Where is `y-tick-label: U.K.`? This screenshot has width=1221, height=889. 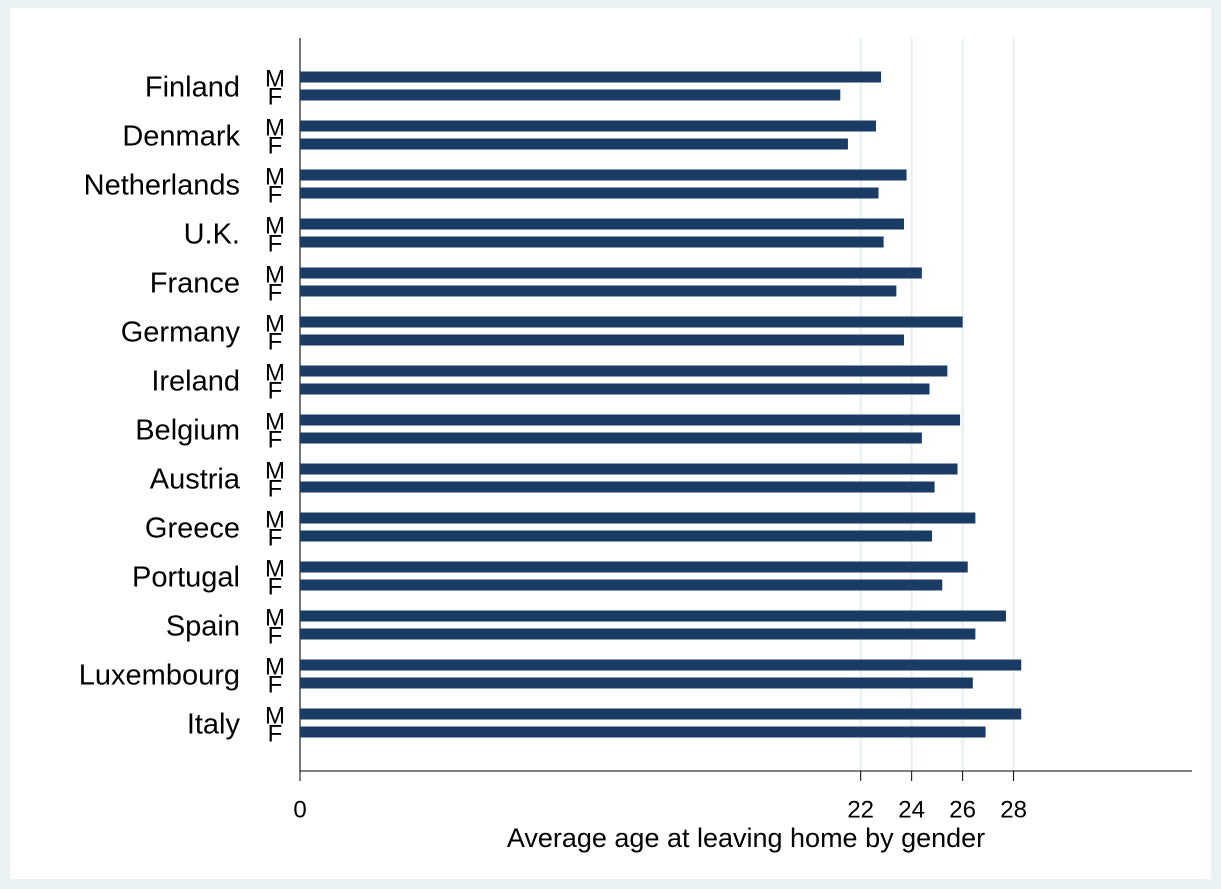 y-tick-label: U.K. is located at coordinates (212, 235).